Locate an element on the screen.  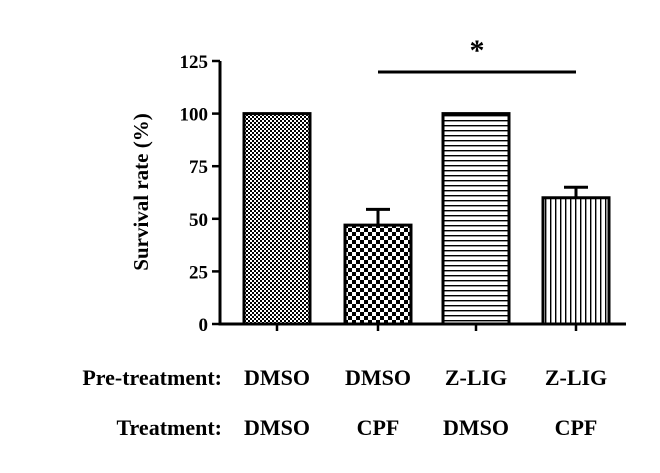
significance-annotation: * is located at coordinates (477, 54).